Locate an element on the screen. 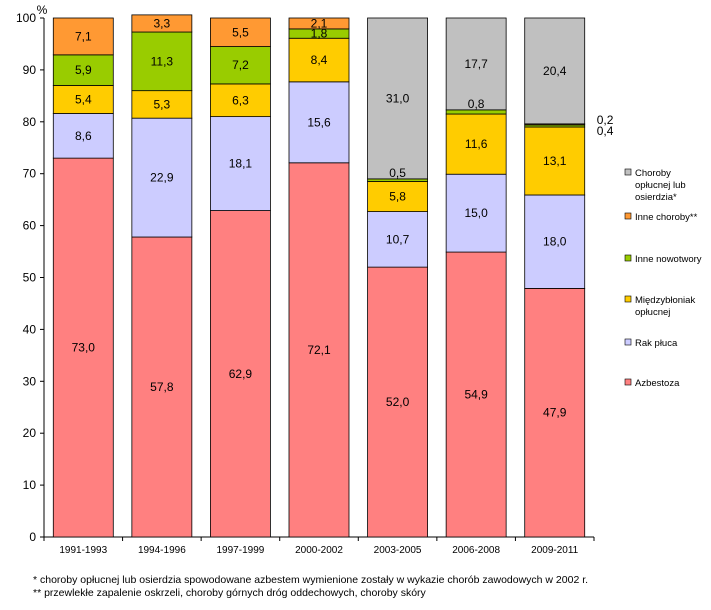  data-label: 17,7 is located at coordinates (476, 64).